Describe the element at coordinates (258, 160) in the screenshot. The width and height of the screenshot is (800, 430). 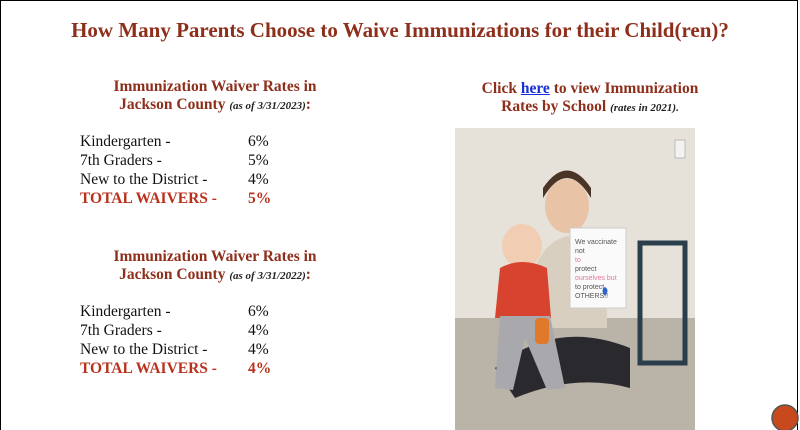
I see `row-value: 5%` at that location.